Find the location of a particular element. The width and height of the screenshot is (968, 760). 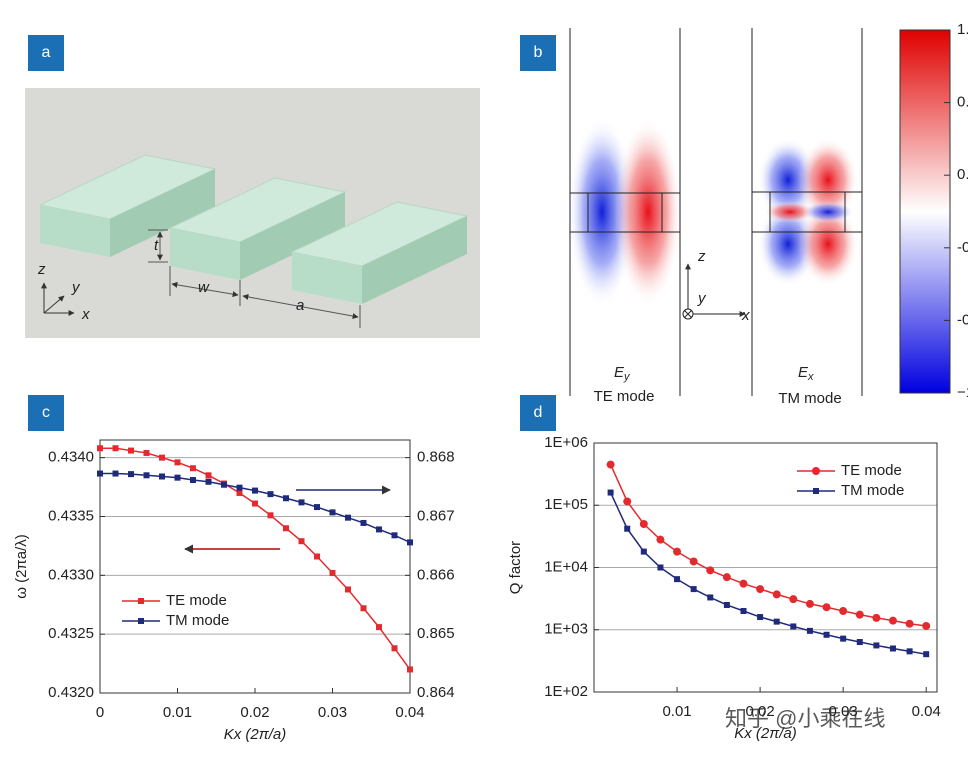

axis-x: x is located at coordinates (745, 315).